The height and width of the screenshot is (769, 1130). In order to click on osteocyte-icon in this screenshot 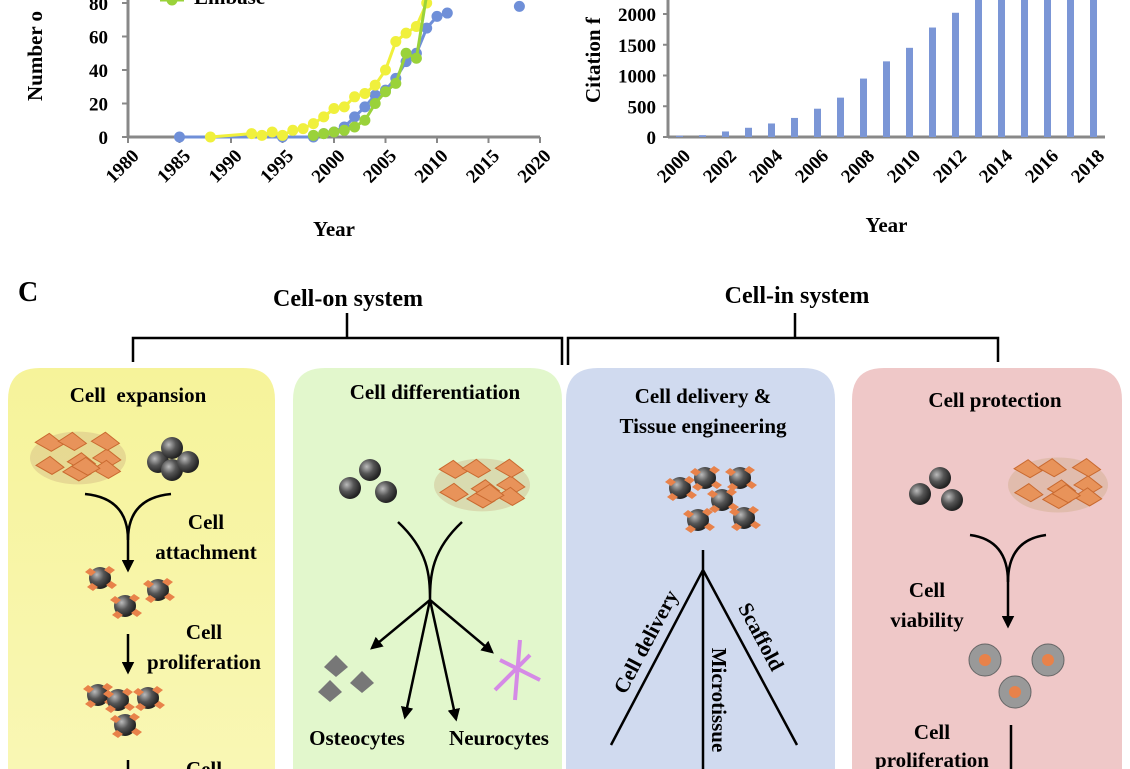, I will do `click(362, 682)`.